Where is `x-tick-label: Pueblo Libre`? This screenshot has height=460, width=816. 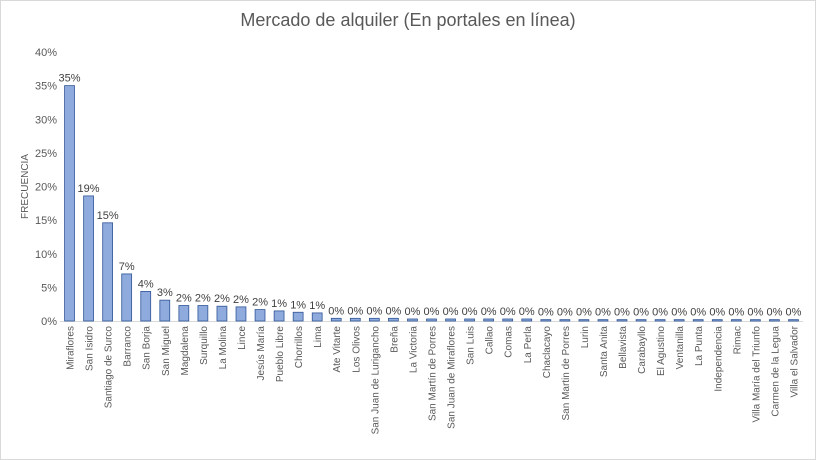 x-tick-label: Pueblo Libre is located at coordinates (280, 354).